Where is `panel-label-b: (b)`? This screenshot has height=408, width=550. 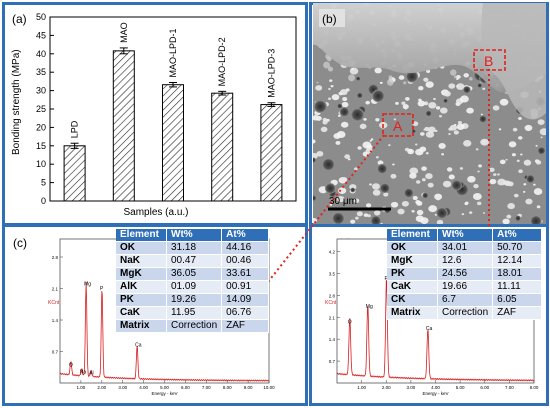 panel-label-b: (b) is located at coordinates (329, 19).